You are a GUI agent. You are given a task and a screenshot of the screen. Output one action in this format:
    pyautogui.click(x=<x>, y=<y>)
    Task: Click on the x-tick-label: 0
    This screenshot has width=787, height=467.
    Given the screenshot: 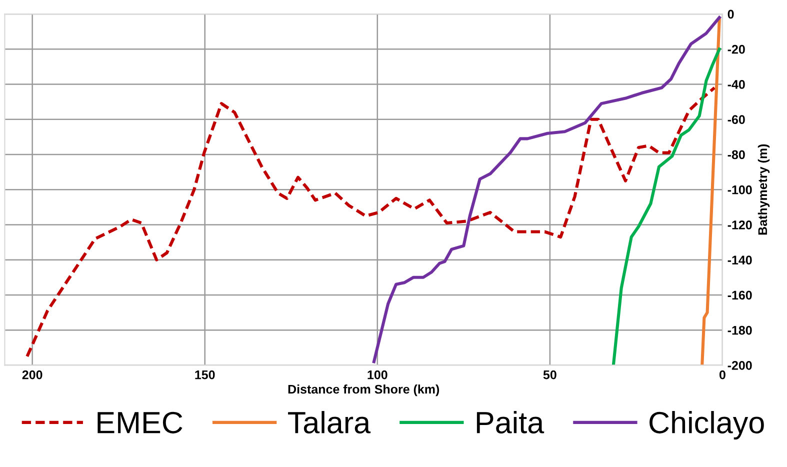 What is the action you would take?
    pyautogui.click(x=722, y=375)
    